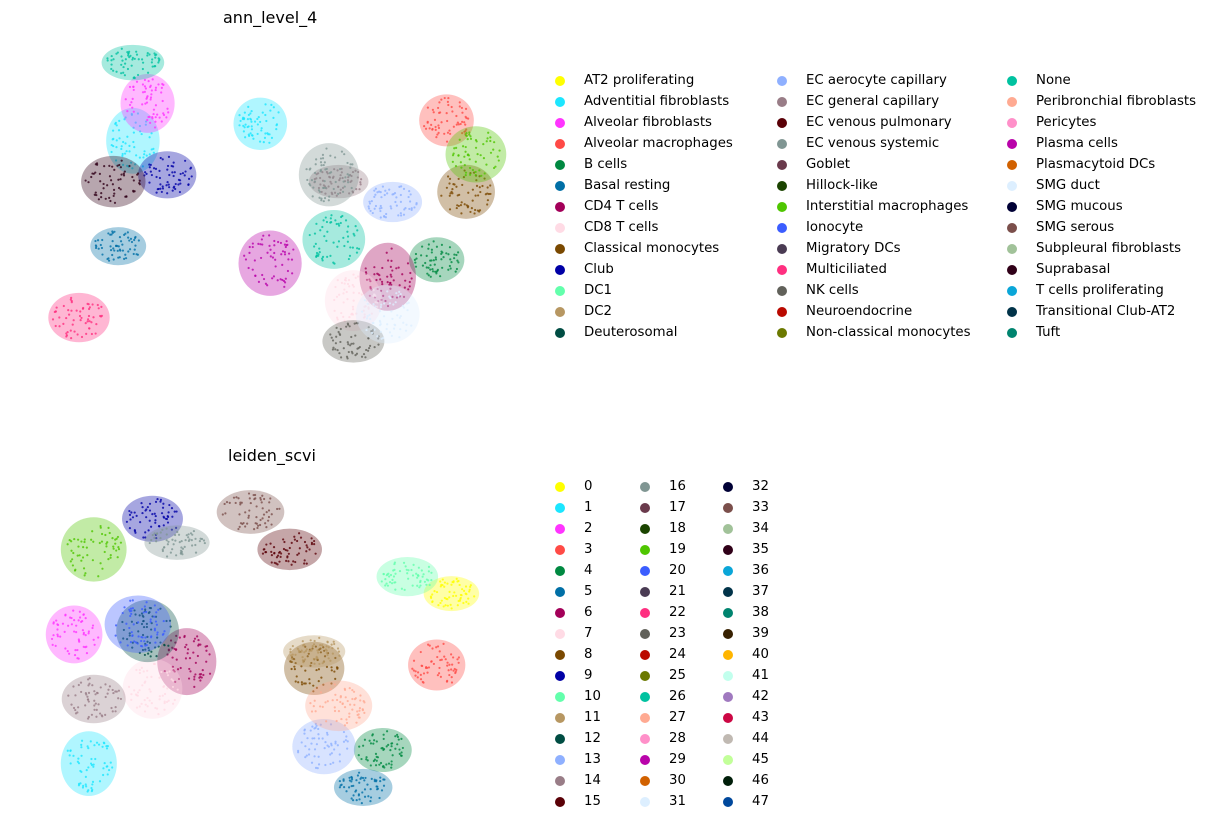 This screenshot has height=829, width=1228. Describe the element at coordinates (592, 801) in the screenshot. I see `legend-label: 15` at that location.